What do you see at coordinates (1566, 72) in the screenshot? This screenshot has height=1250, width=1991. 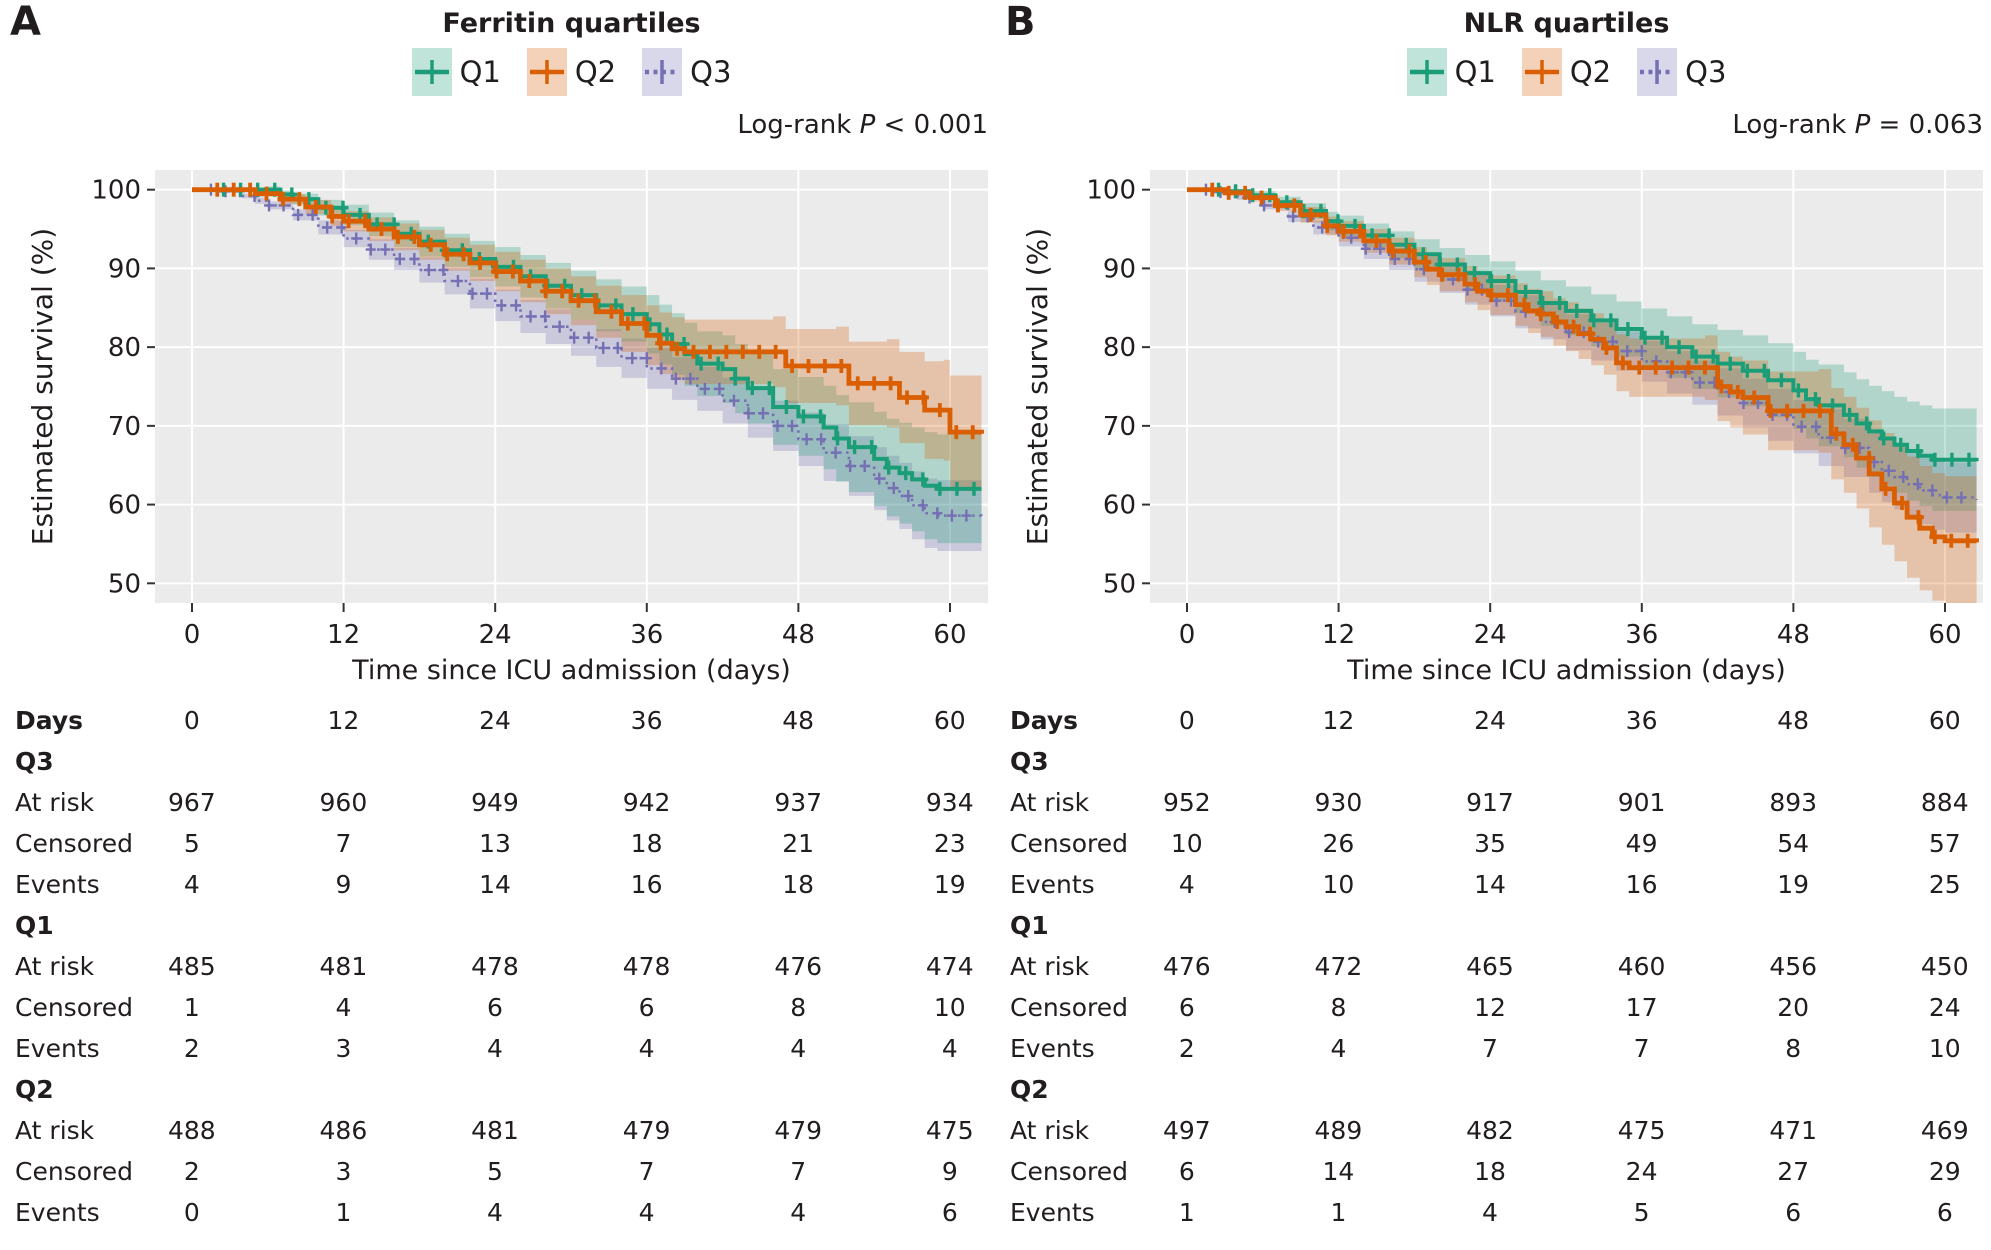 I see `legend-item-q2: Q2` at bounding box center [1566, 72].